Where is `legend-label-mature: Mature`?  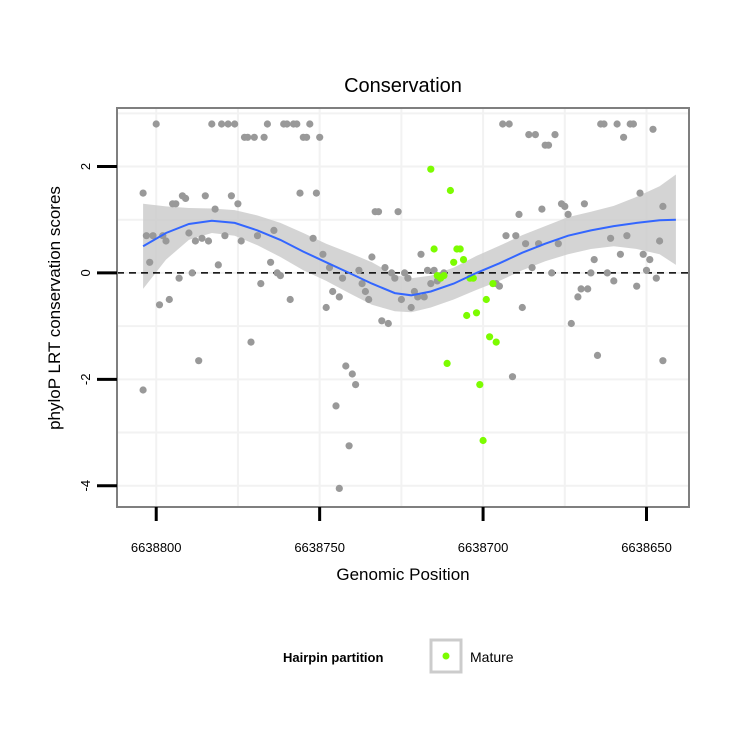
legend-label-mature: Mature is located at coordinates (492, 657).